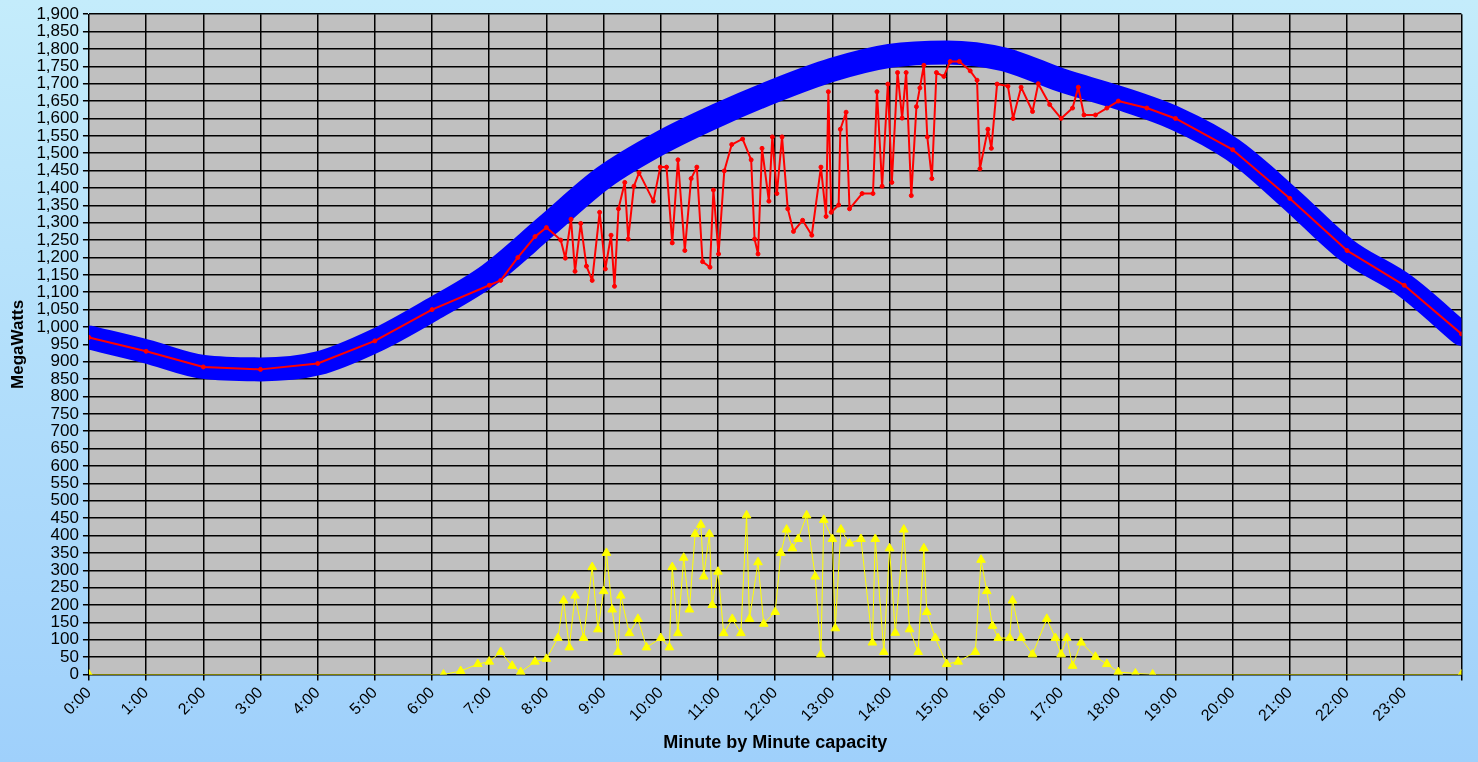 This screenshot has width=1478, height=762. I want to click on y-tick-label: 1,450, so click(57, 170).